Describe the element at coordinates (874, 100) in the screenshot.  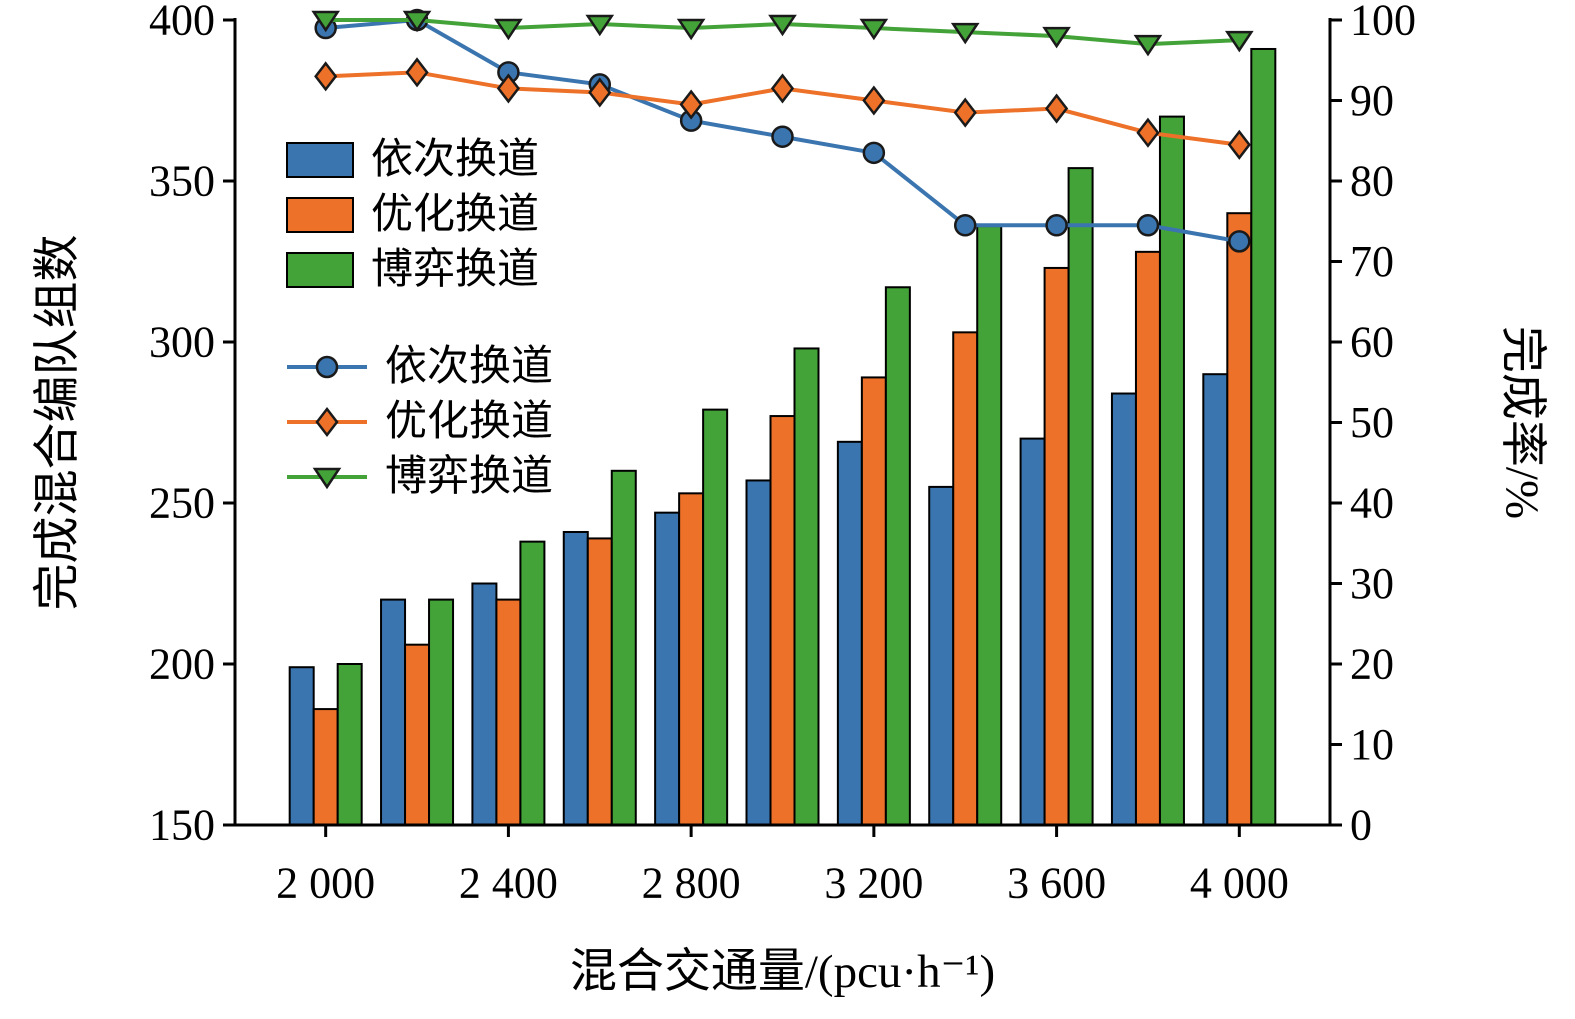
I see `marker-优化换道-3200` at that location.